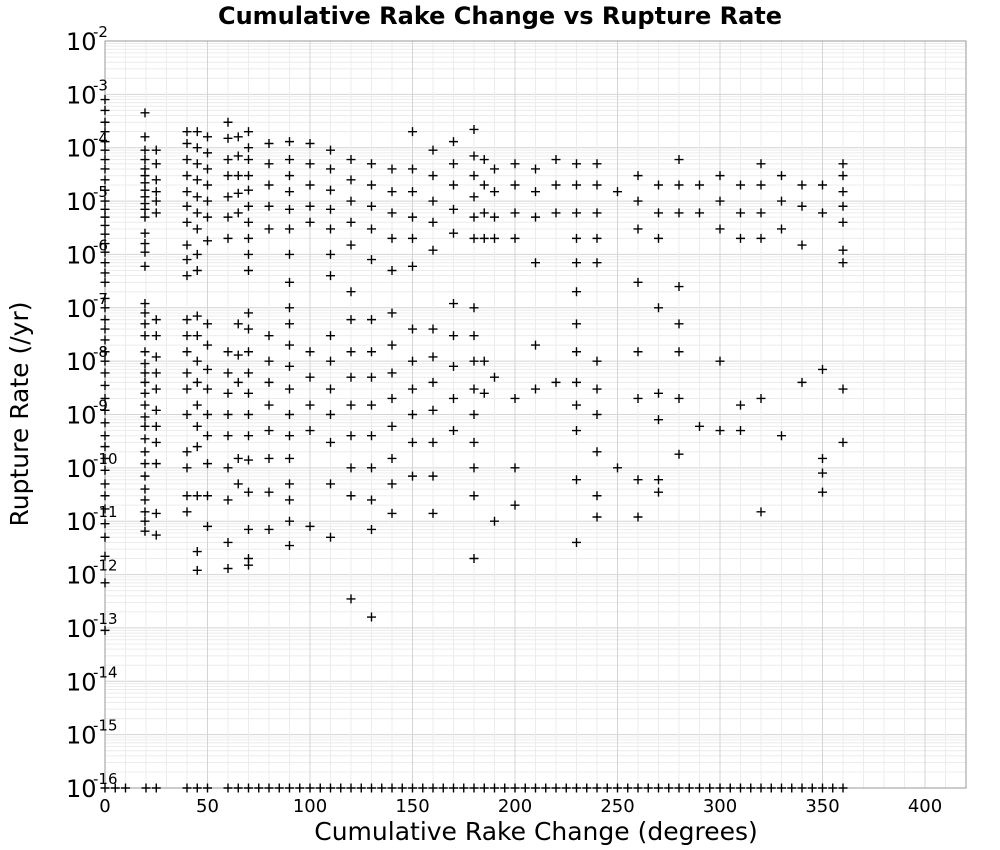  Describe the element at coordinates (105, 512) in the screenshot. I see `y-tick-exponent: -11` at that location.